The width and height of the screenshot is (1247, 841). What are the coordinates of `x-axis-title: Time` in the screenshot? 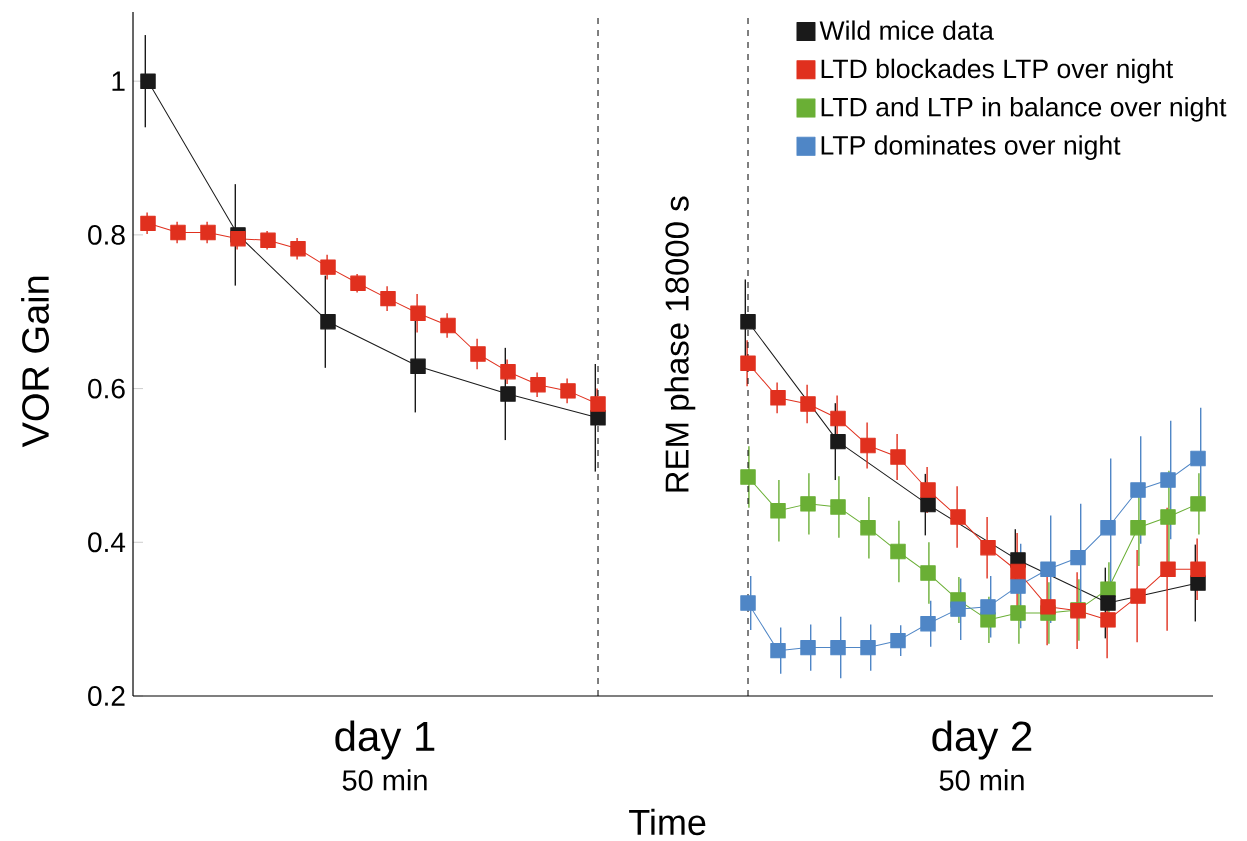 It's located at (667, 822).